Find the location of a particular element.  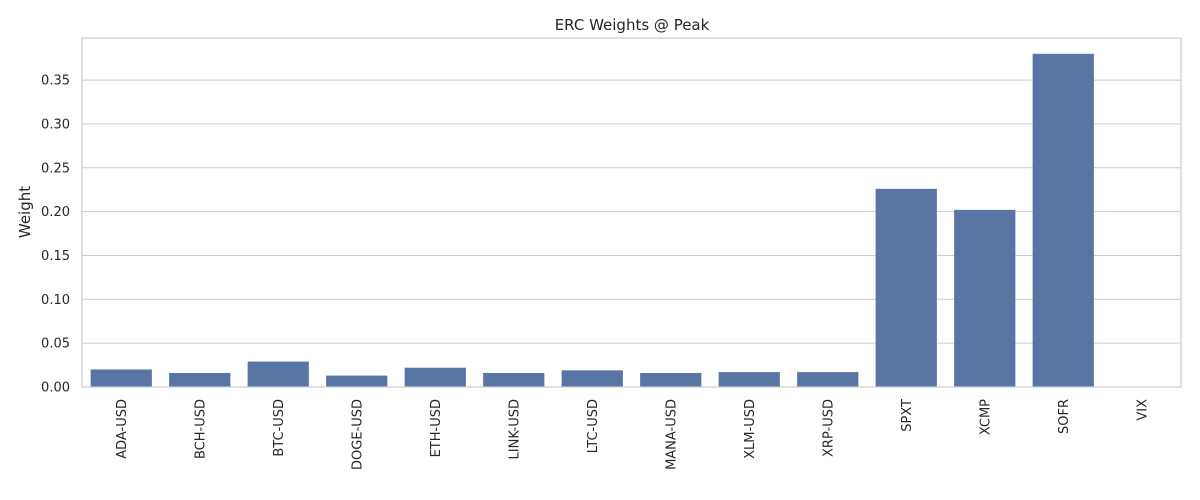

bar-sofr is located at coordinates (1063, 220).